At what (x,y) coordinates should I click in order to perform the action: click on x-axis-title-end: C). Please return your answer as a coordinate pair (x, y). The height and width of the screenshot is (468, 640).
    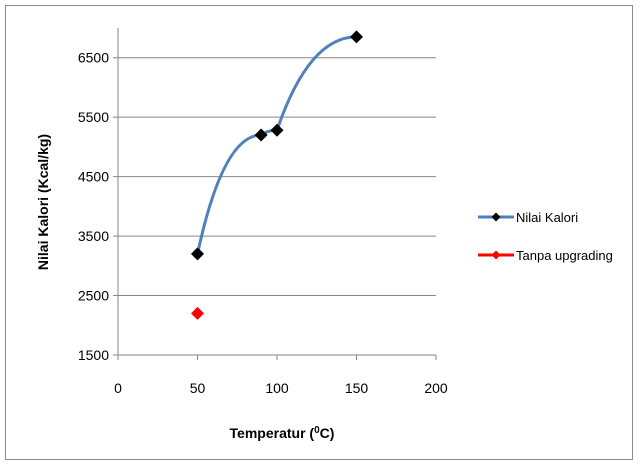
    Looking at the image, I should click on (327, 433).